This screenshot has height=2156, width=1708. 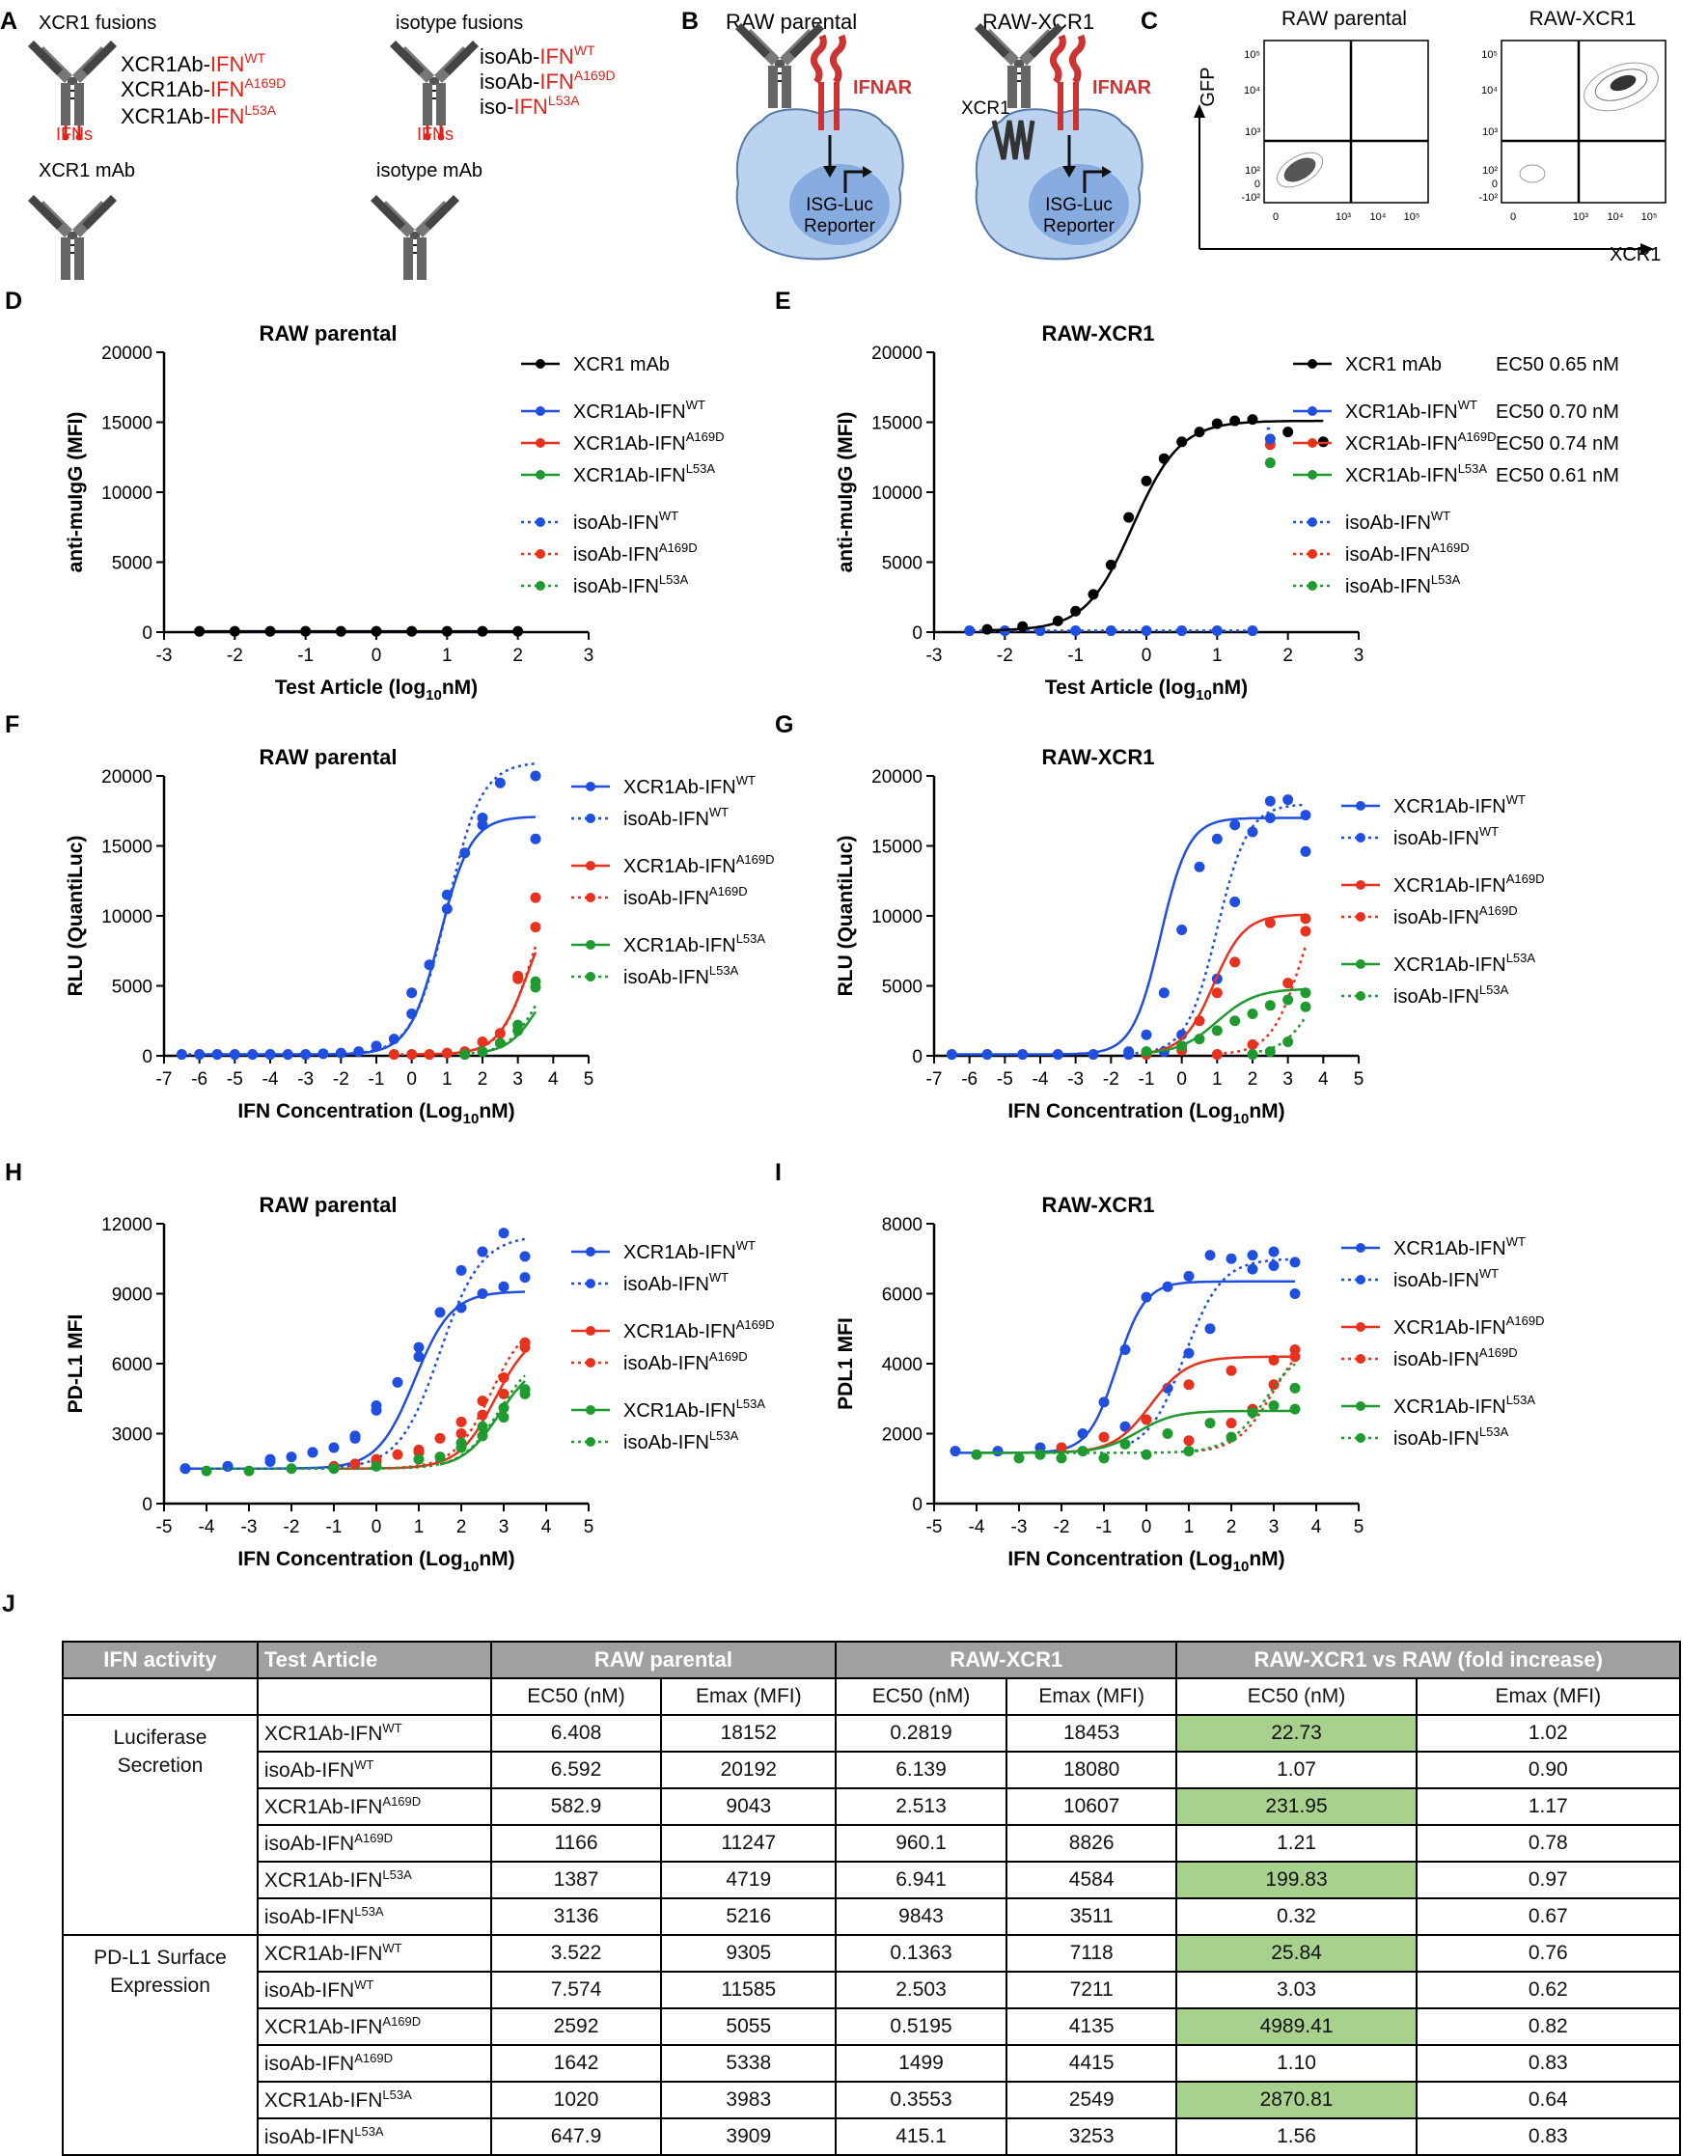 What do you see at coordinates (648, 442) in the screenshot?
I see `svg-text: XCR1Ab-IFNA169D` at bounding box center [648, 442].